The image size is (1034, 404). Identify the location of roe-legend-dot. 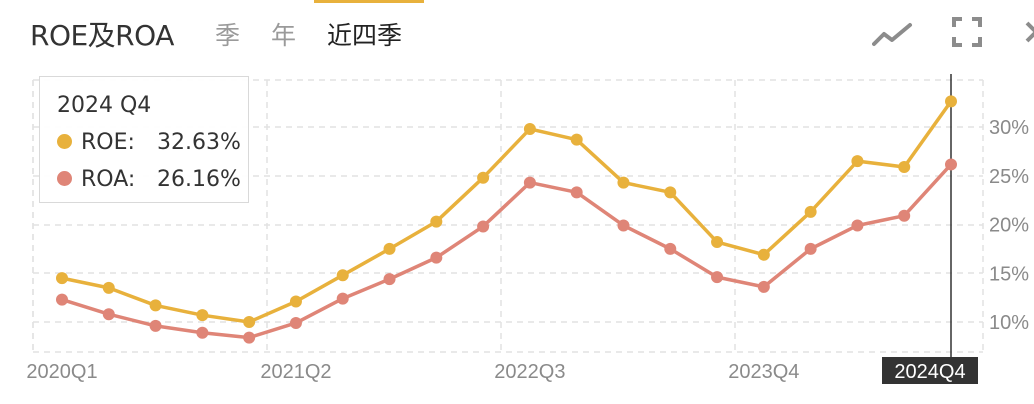
(64, 141).